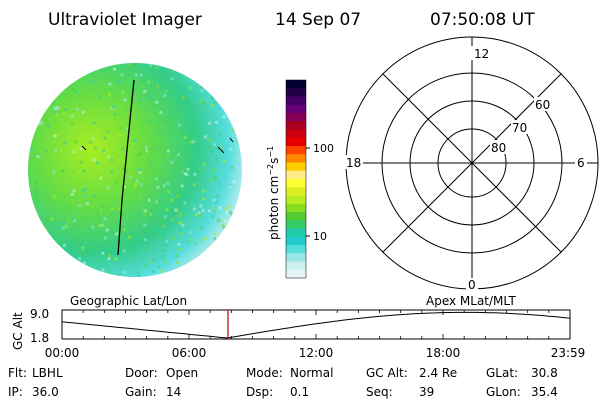 This screenshot has width=600, height=400. What do you see at coordinates (273, 193) in the screenshot?
I see `colorbar-unit-label: photon cm−2s−1` at bounding box center [273, 193].